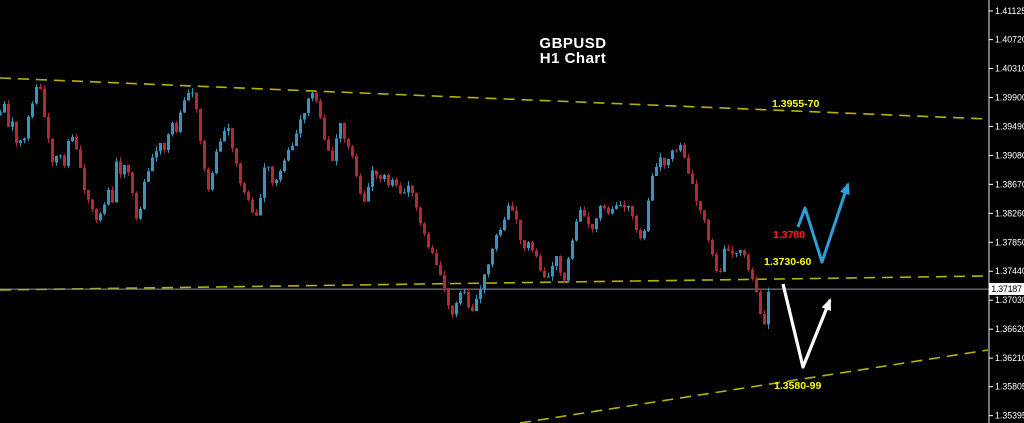  What do you see at coordinates (754, 386) in the screenshot?
I see `lower-channel-trendline` at bounding box center [754, 386].